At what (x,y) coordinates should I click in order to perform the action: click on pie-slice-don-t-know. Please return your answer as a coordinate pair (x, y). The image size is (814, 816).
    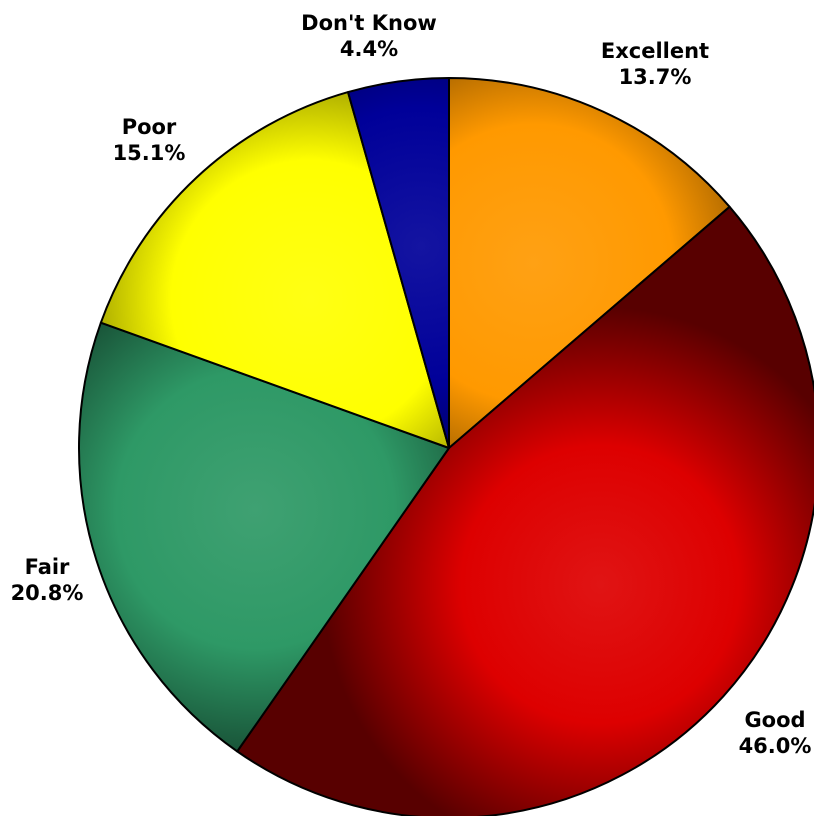
    Looking at the image, I should click on (398, 263).